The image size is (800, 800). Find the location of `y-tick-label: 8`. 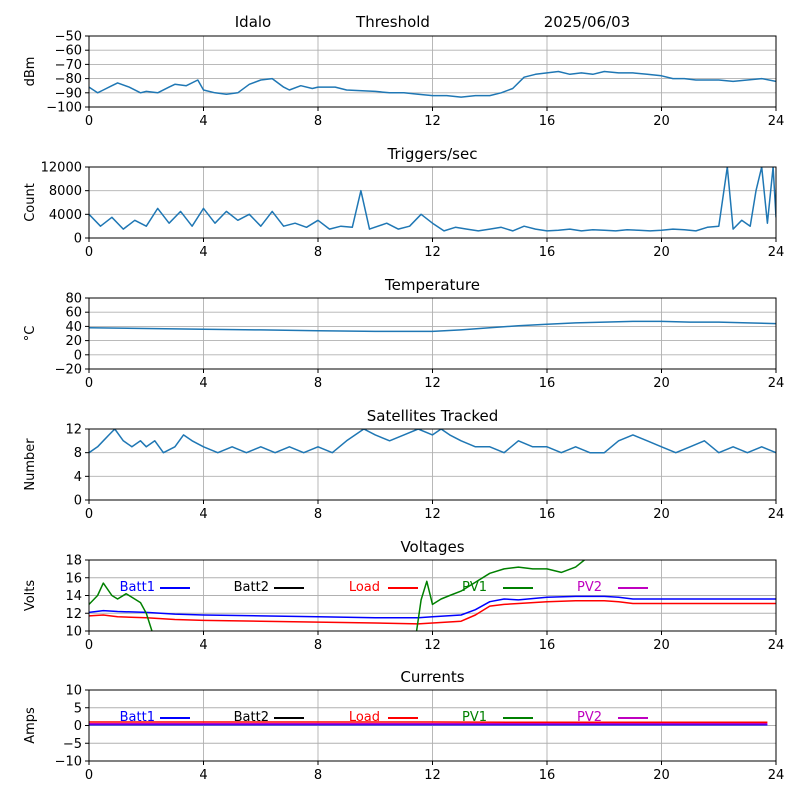

y-tick-label: 8 is located at coordinates (78, 453).